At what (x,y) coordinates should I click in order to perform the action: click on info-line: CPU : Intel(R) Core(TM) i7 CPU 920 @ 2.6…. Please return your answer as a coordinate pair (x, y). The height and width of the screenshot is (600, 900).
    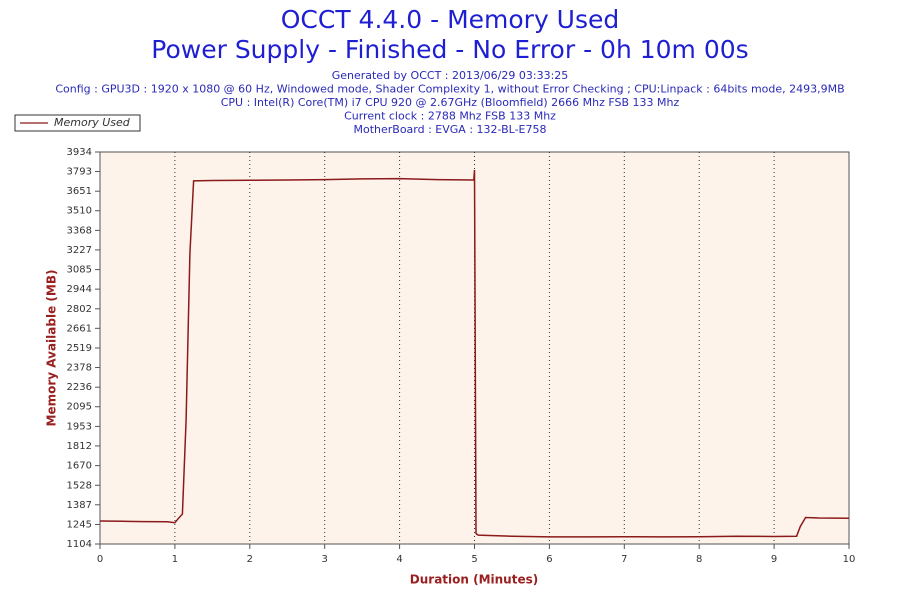
    Looking at the image, I should click on (450, 102).